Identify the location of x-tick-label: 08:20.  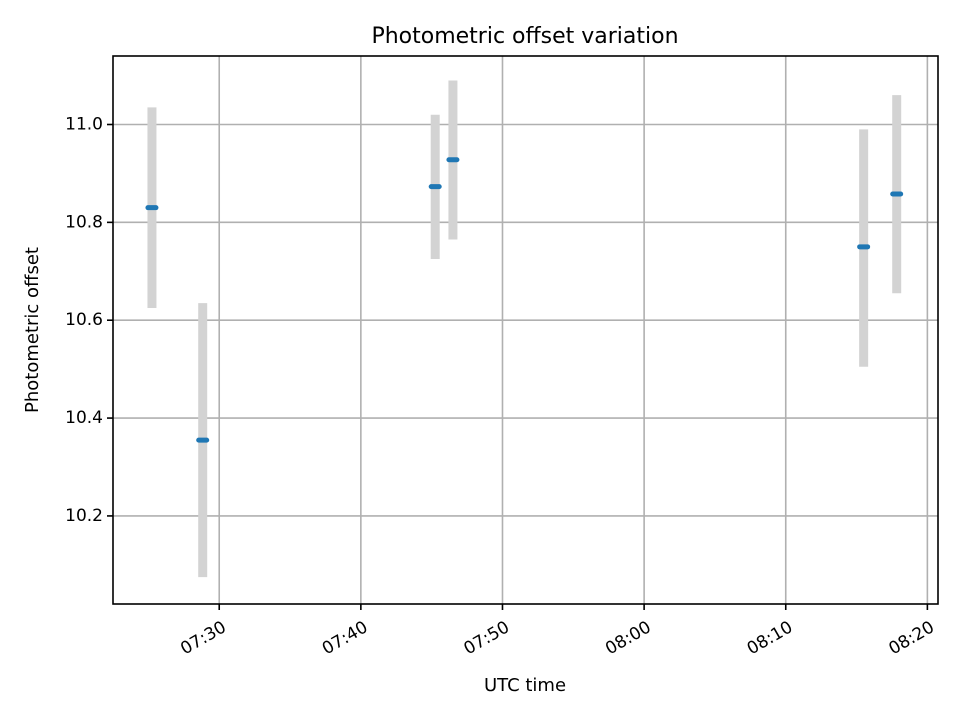
(911, 638).